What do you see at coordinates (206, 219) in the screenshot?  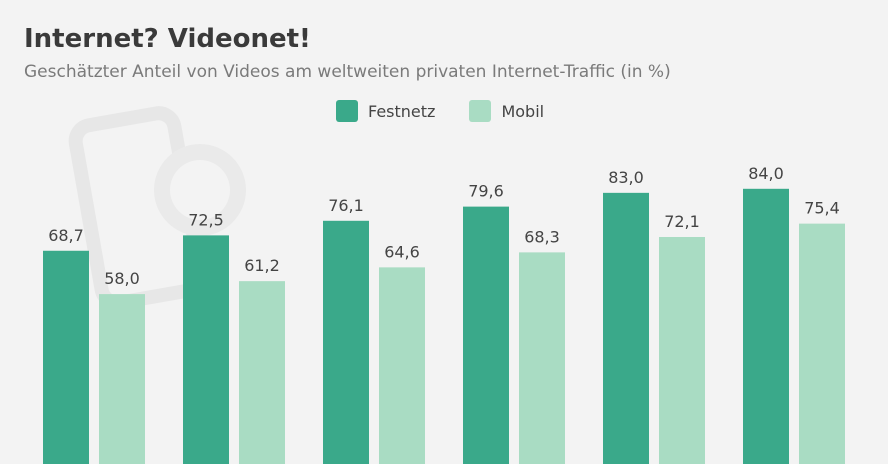 I see `data-label-festnetz-1: 72,5` at bounding box center [206, 219].